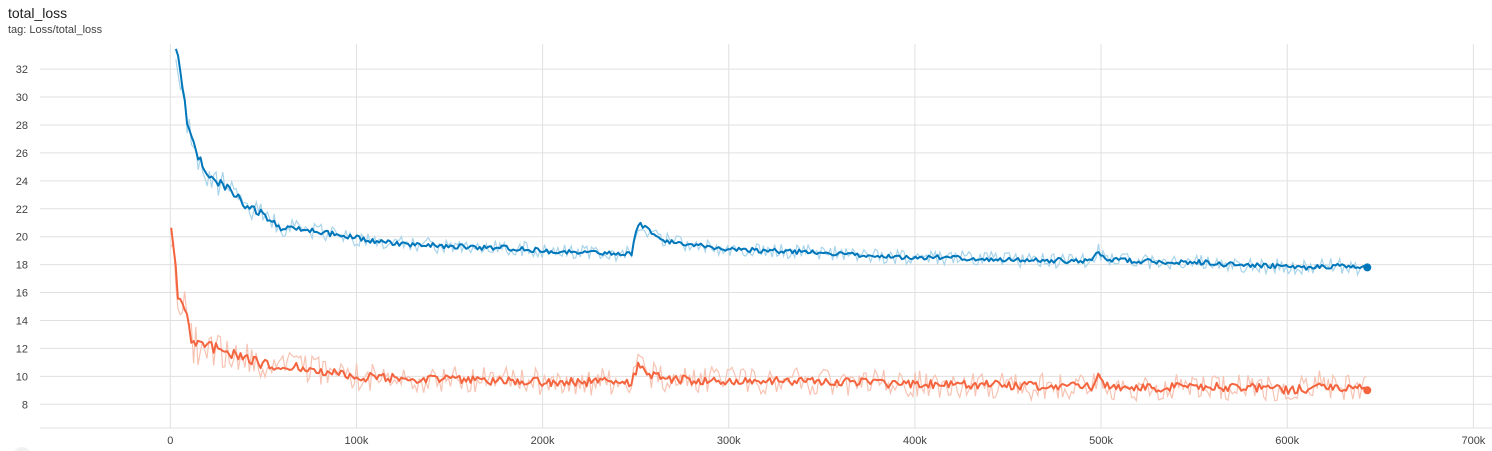 This screenshot has width=1492, height=451. I want to click on y-tick-label: 8, so click(25, 405).